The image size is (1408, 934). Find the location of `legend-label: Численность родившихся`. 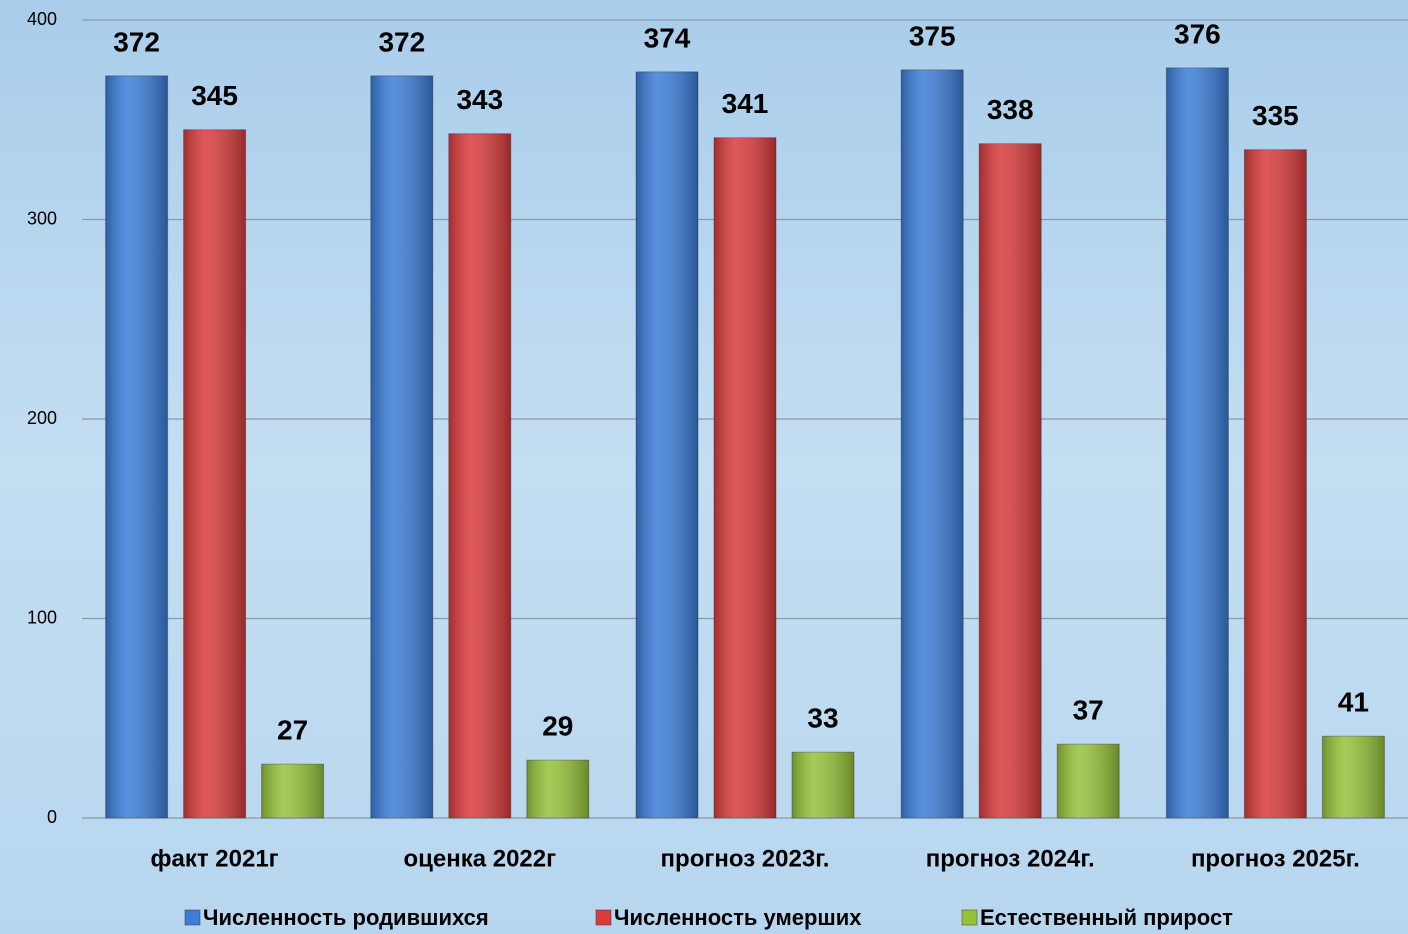

legend-label: Численность родившихся is located at coordinates (346, 917).